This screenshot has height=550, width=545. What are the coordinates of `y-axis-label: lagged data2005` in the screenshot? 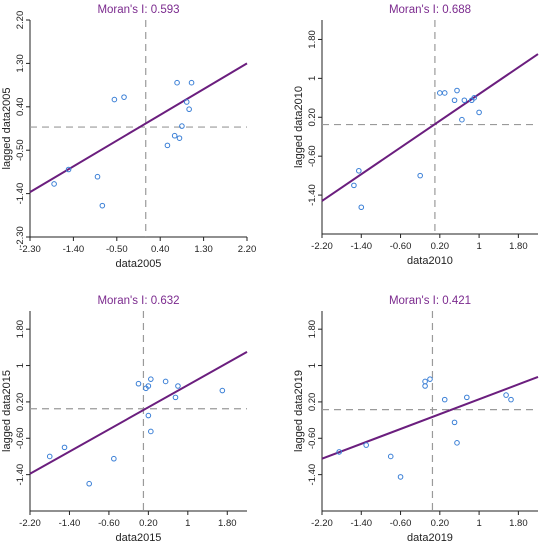 It's located at (7, 129).